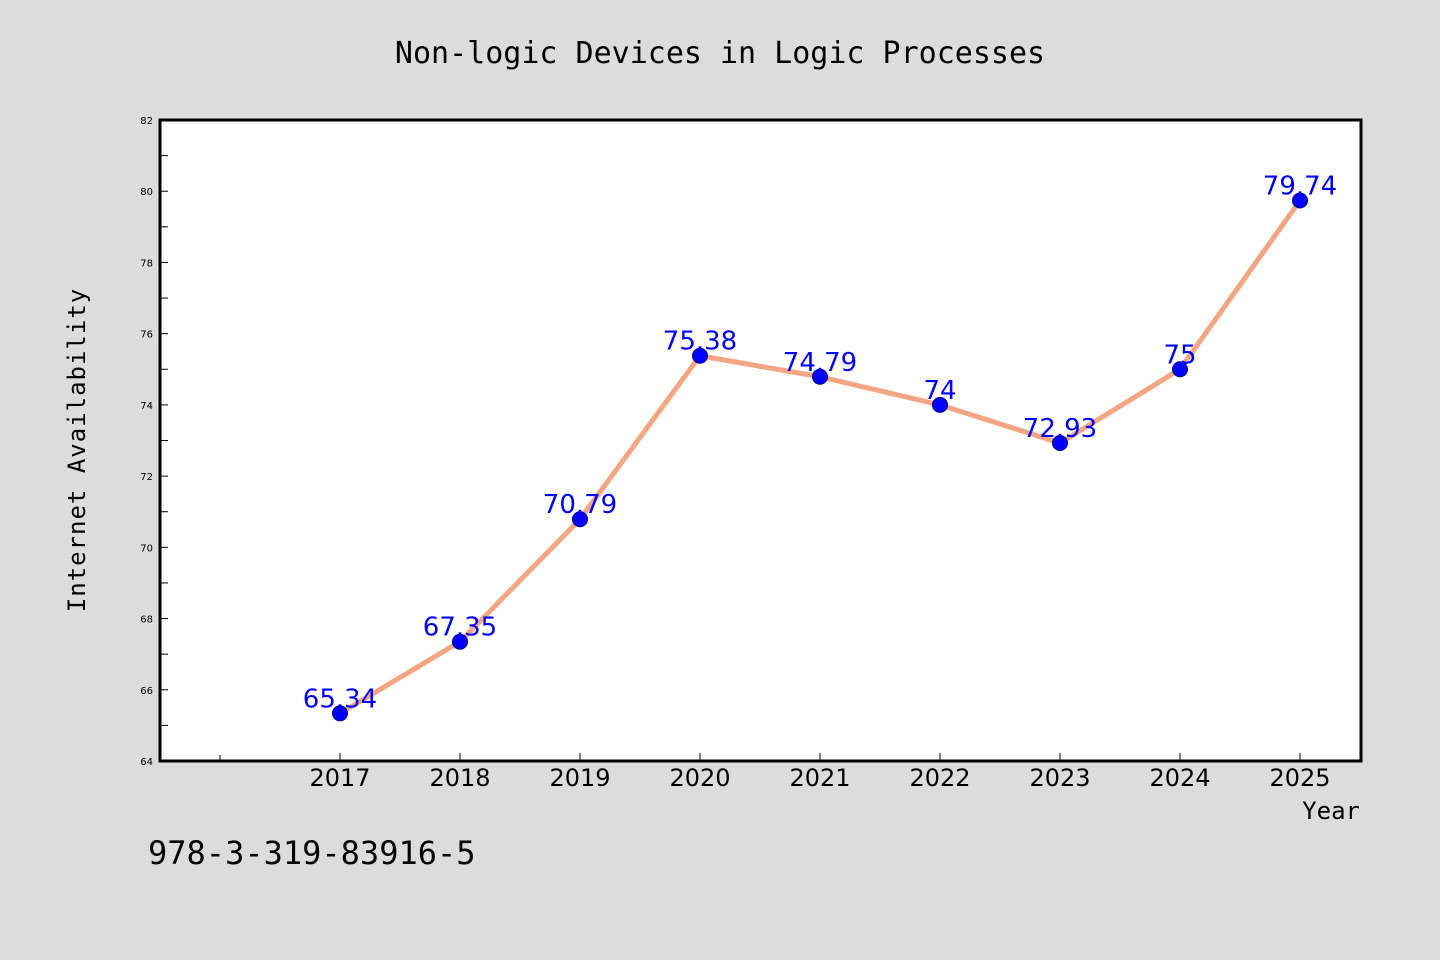 The image size is (1440, 960). I want to click on y-tick-label: 80, so click(146, 192).